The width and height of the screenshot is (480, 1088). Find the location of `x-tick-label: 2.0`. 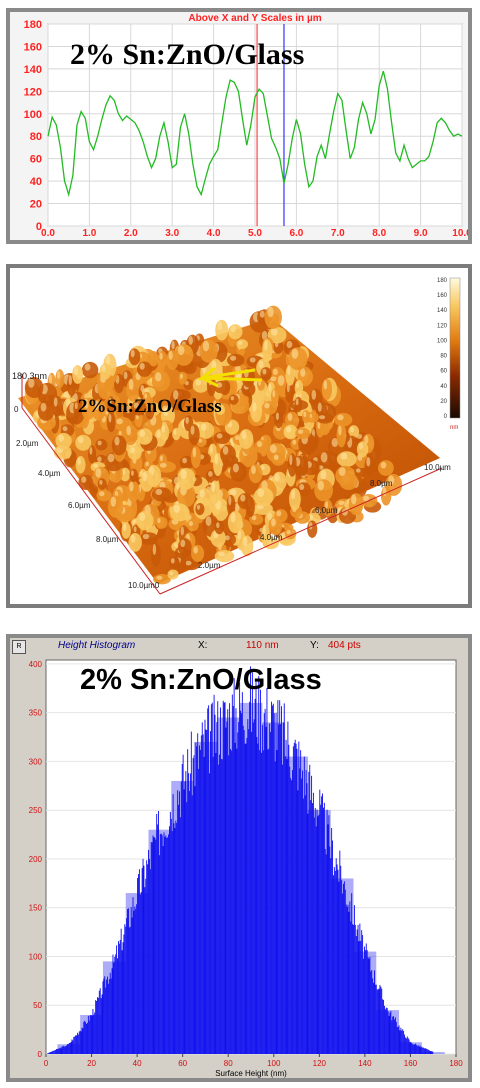

x-tick-label: 2.0 is located at coordinates (131, 233).